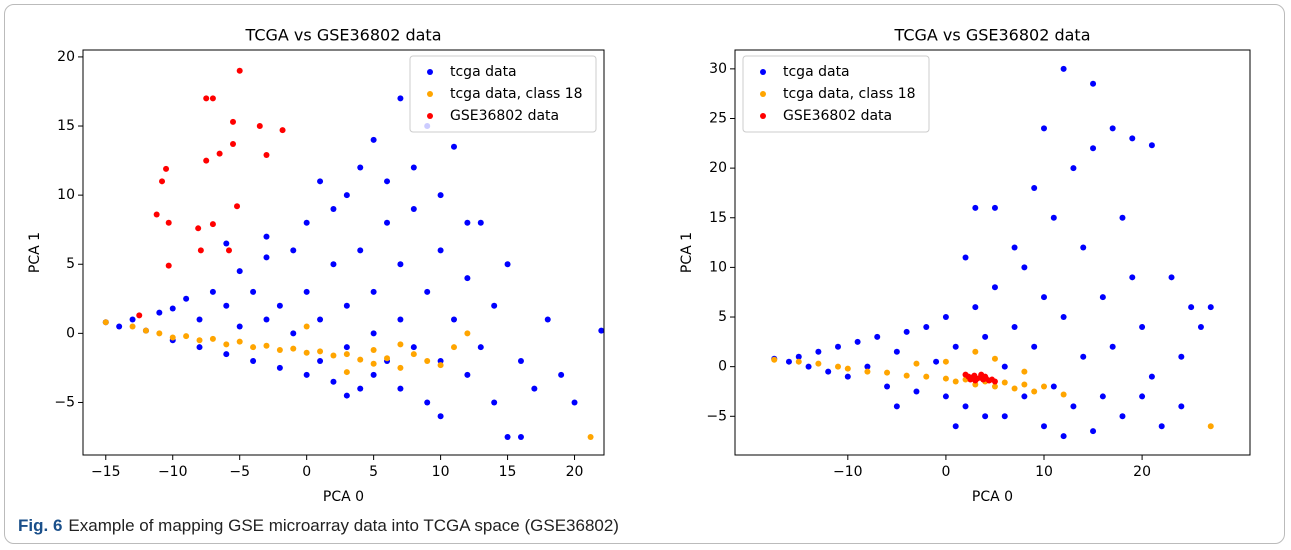  Describe the element at coordinates (718, 69) in the screenshot. I see `y-tick-label: 30` at that location.